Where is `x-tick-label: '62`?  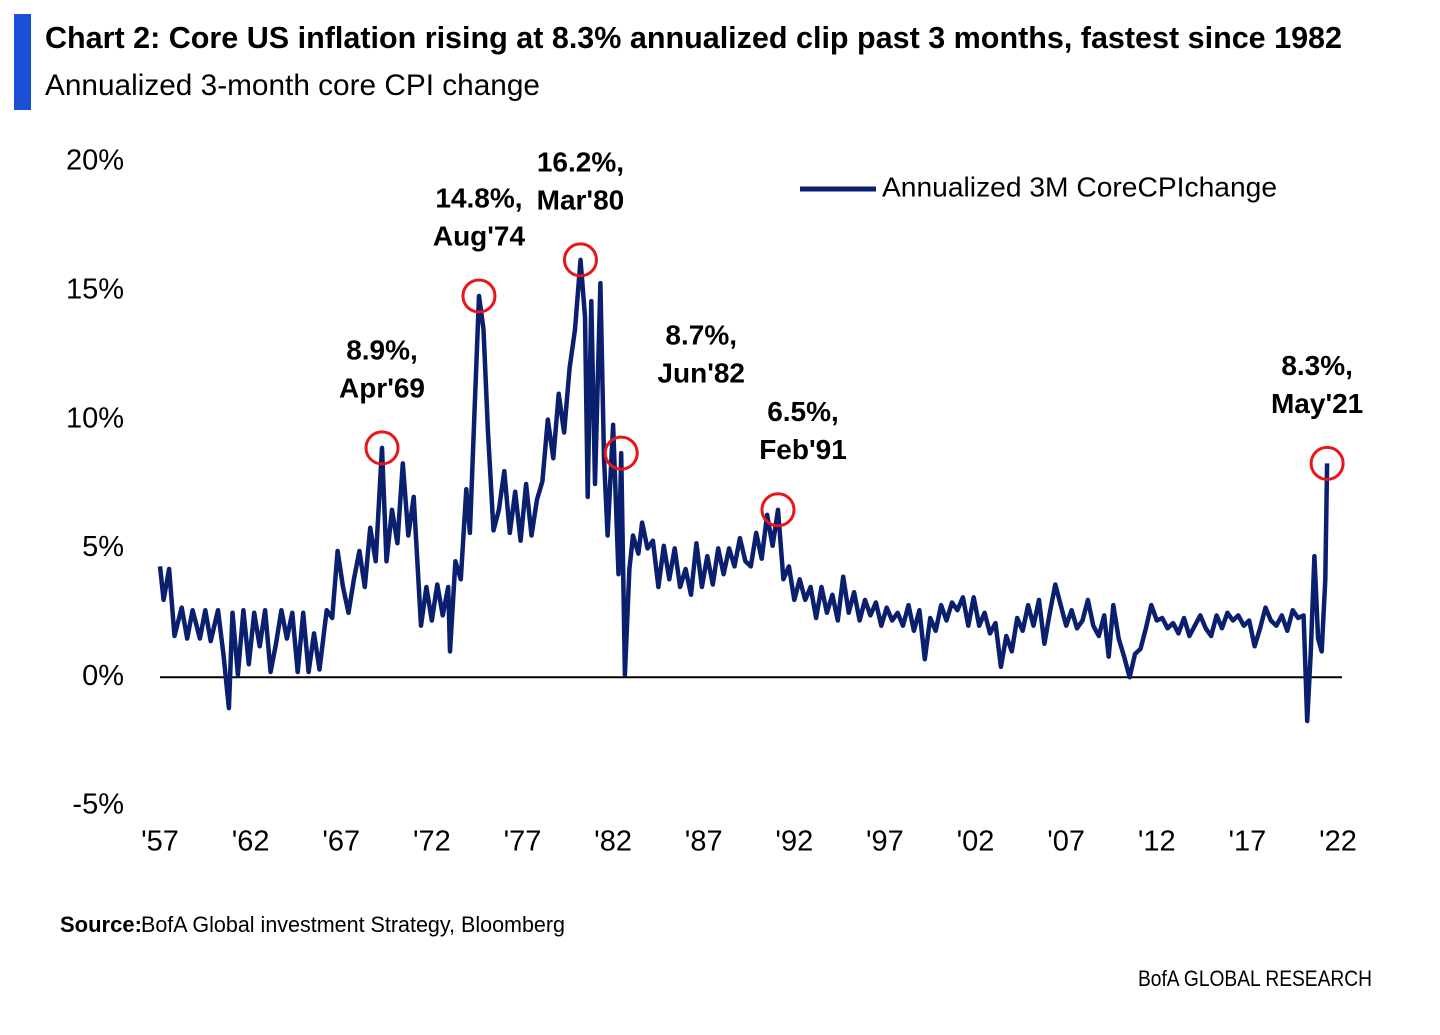 x-tick-label: '62 is located at coordinates (251, 842).